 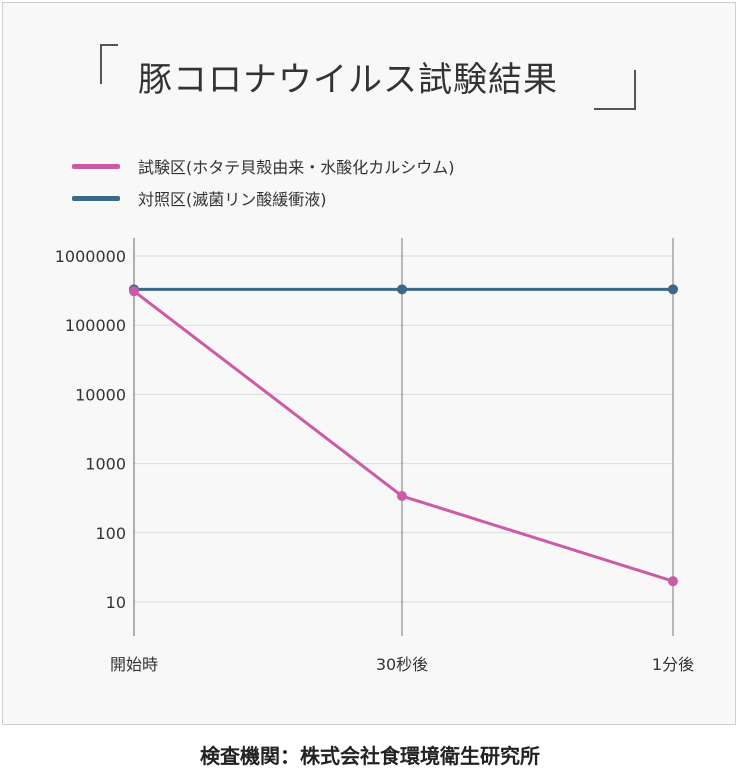 I want to click on title-bracket-close, so click(x=615, y=90).